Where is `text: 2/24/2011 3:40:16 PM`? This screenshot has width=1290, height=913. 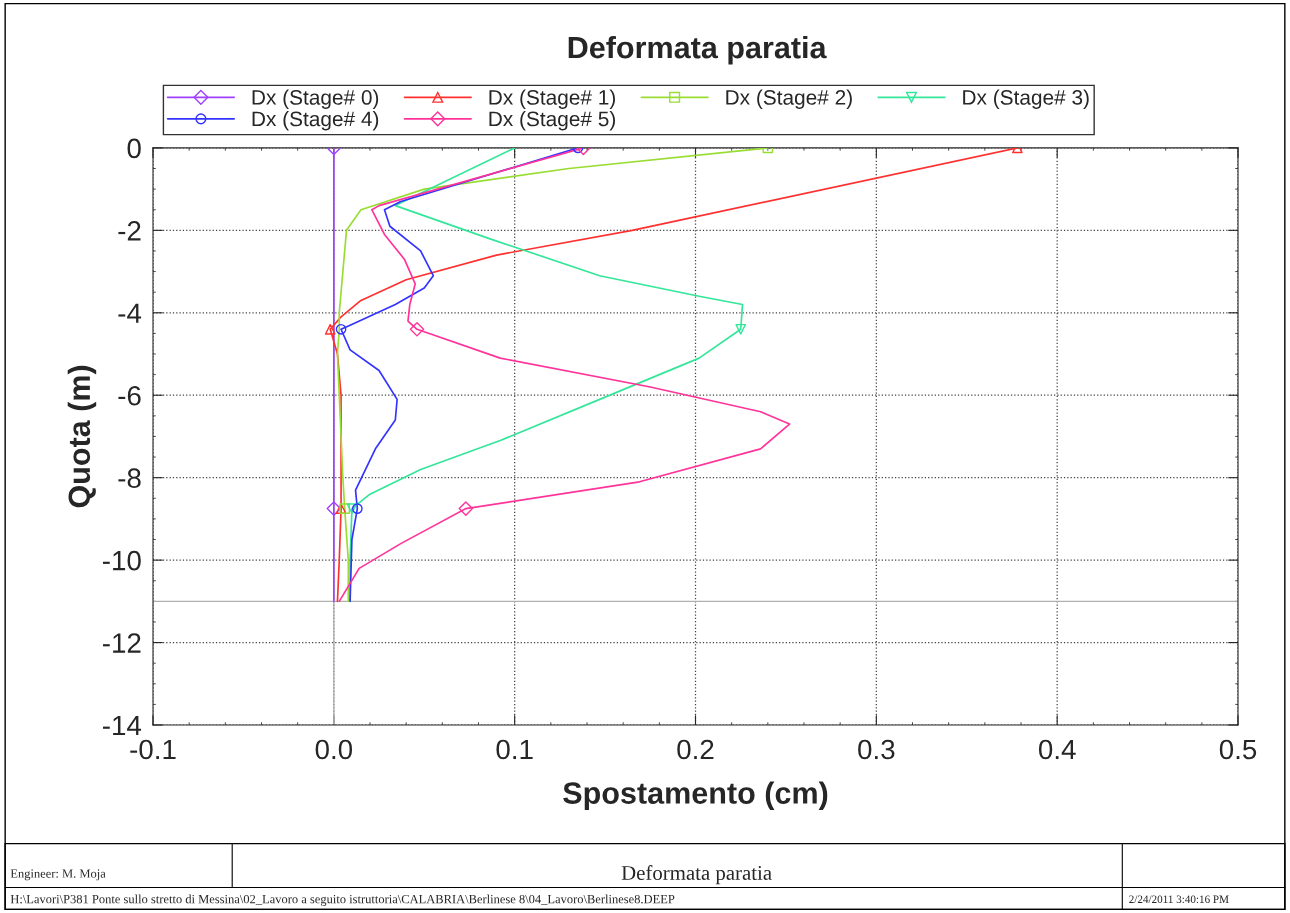 text: 2/24/2011 3:40:16 PM is located at coordinates (1179, 899).